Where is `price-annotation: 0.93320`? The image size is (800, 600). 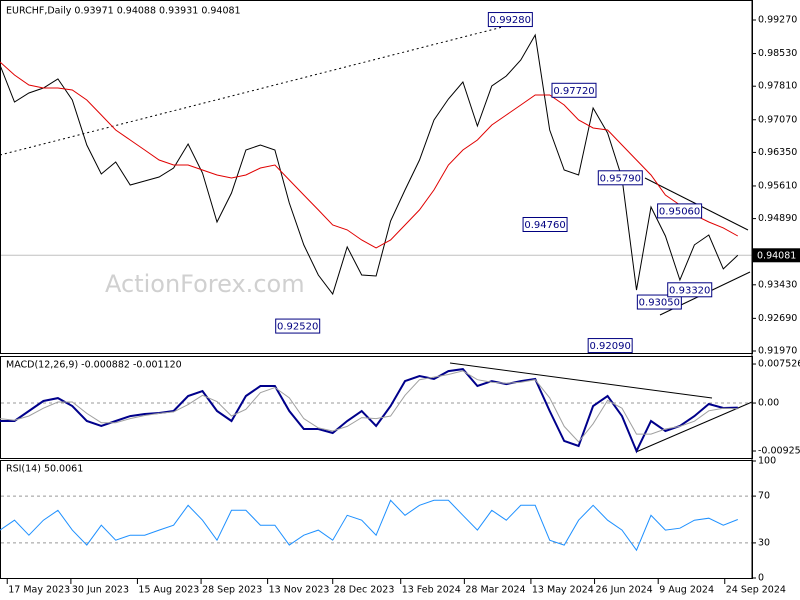
price-annotation: 0.93320 is located at coordinates (689, 290).